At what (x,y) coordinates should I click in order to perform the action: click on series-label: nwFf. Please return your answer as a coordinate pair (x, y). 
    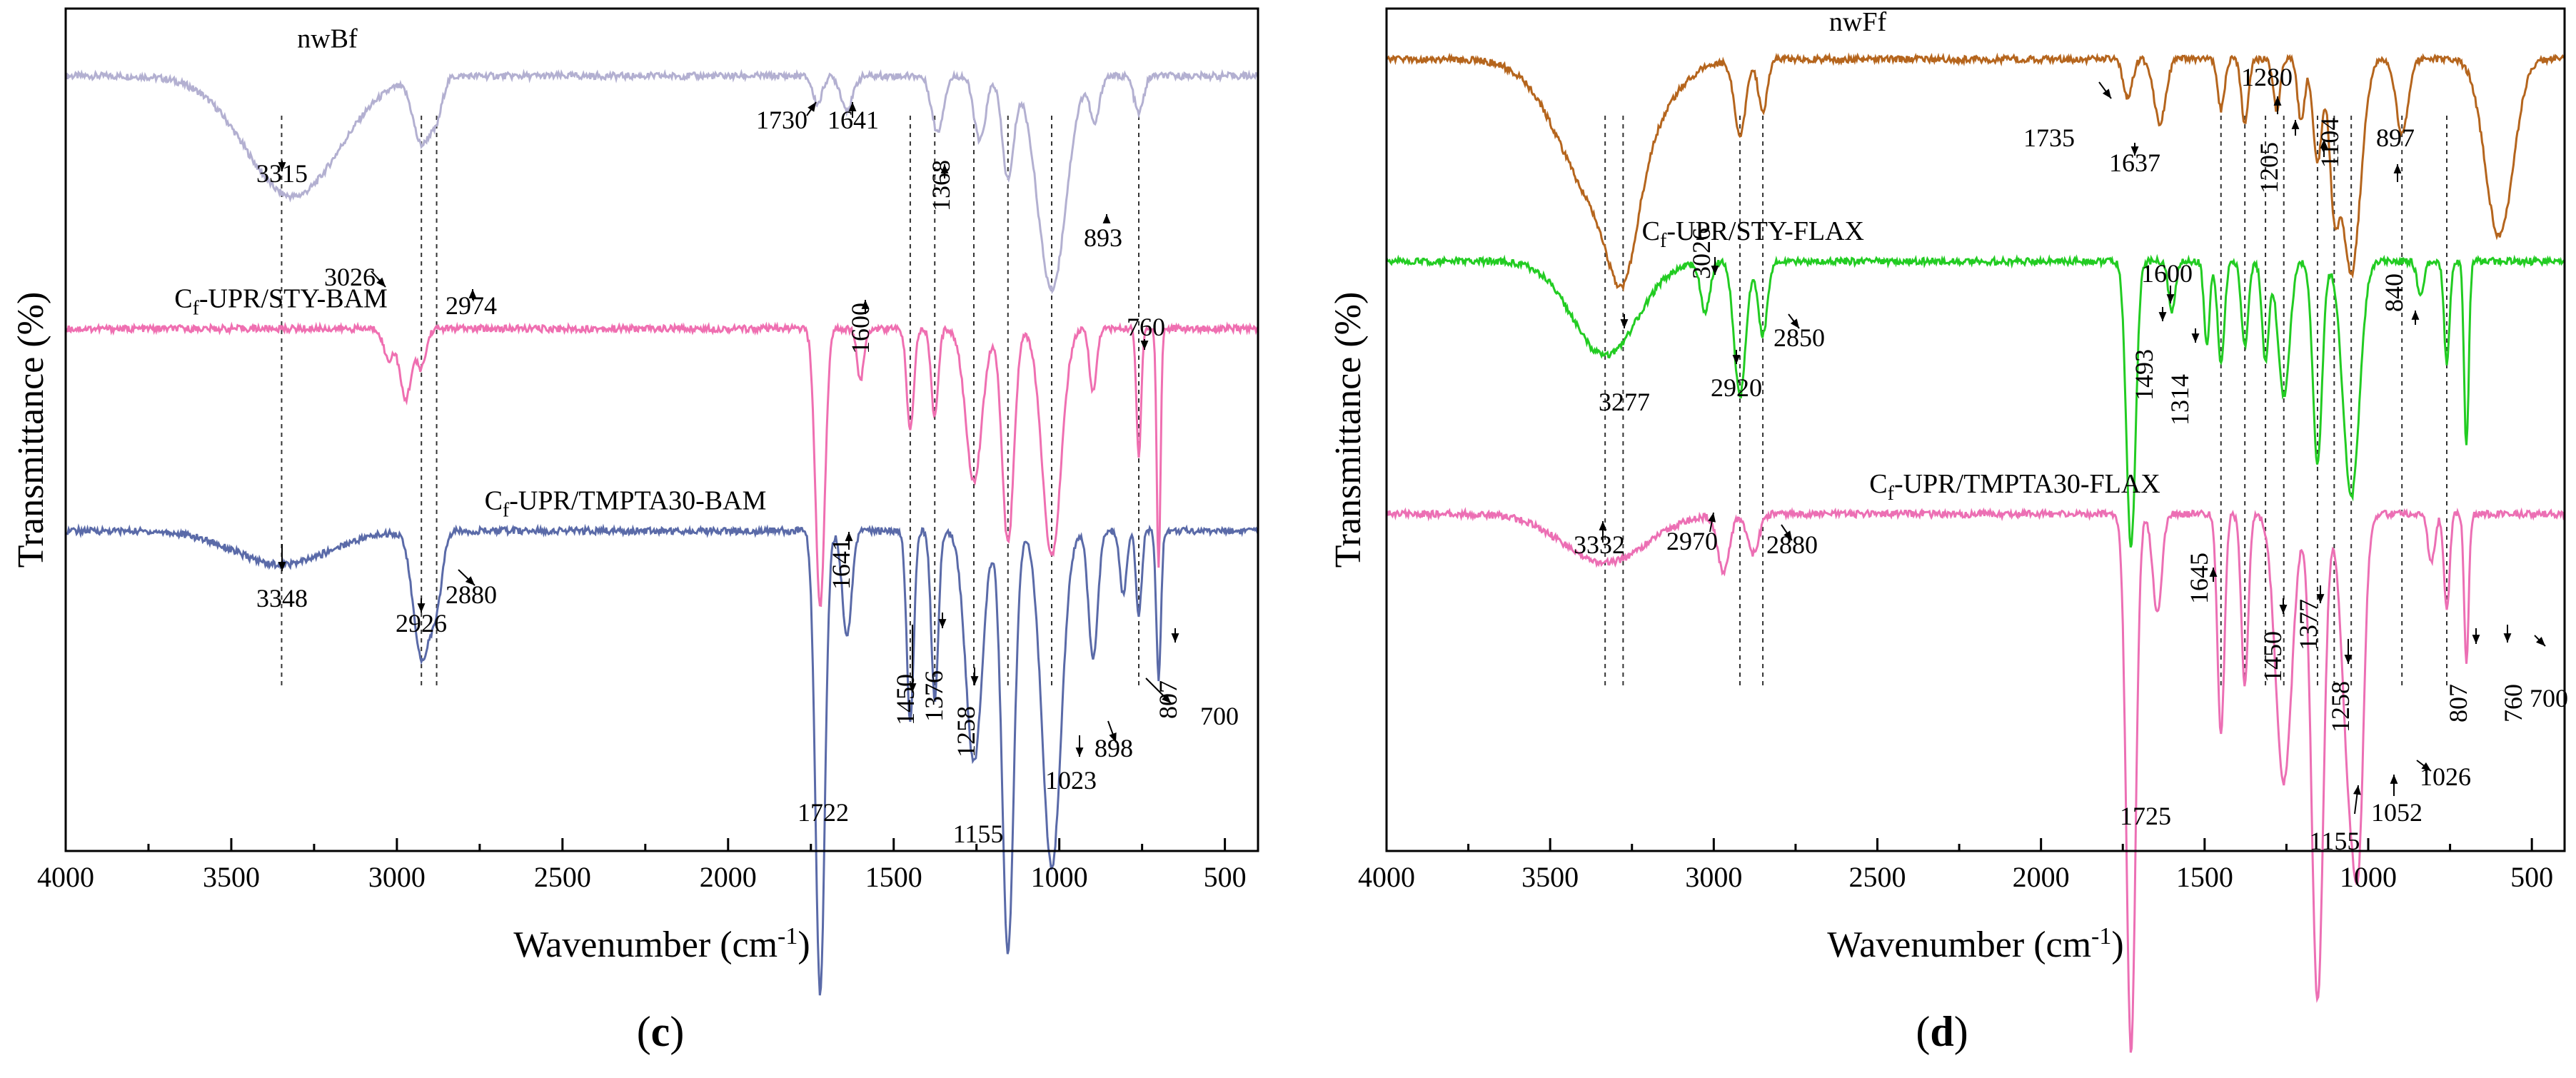
    Looking at the image, I should click on (1858, 22).